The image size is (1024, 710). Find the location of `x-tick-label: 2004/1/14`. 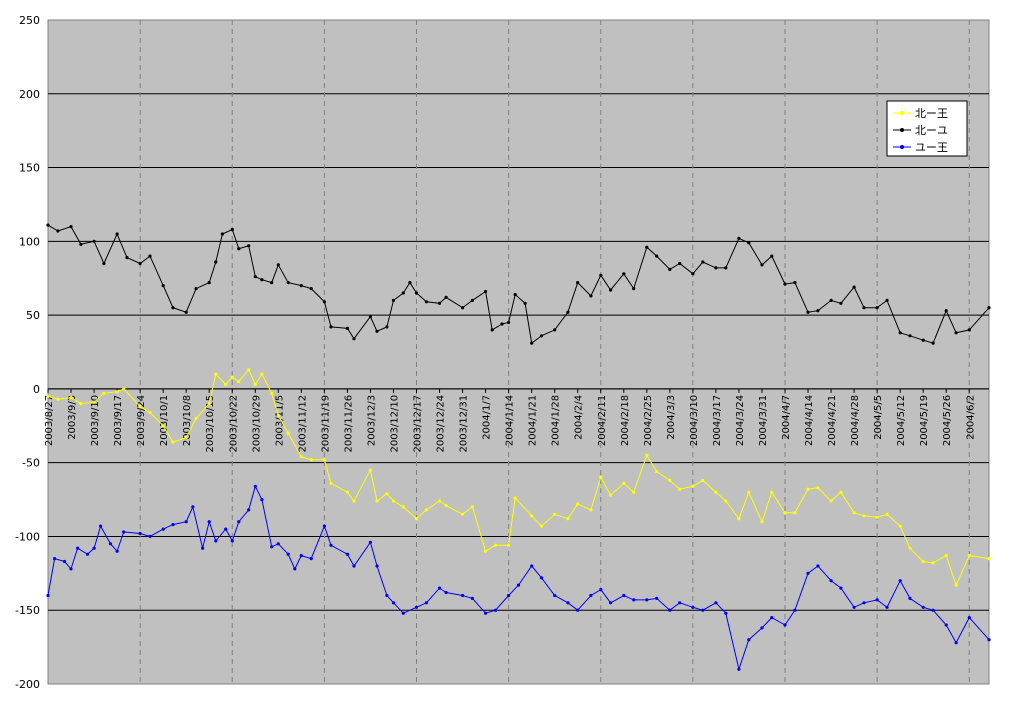

x-tick-label: 2004/1/14 is located at coordinates (510, 420).